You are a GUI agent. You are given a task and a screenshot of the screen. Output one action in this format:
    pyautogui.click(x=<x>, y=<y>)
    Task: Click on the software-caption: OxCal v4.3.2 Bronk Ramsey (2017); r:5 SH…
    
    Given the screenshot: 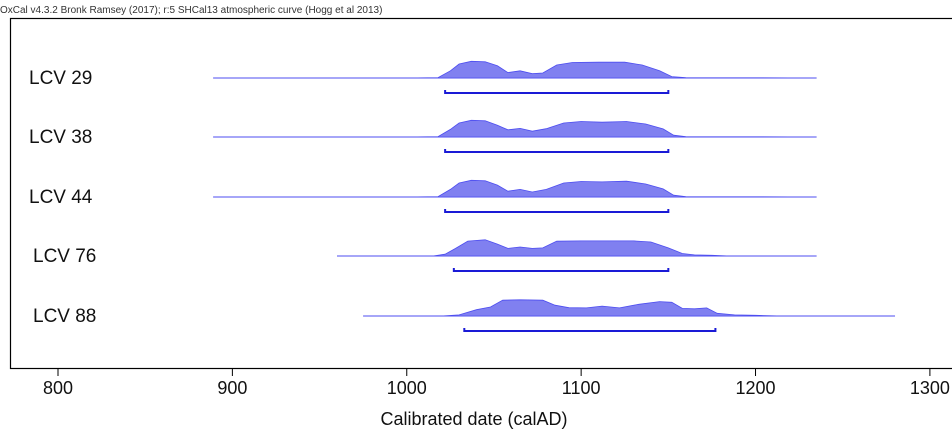 What is the action you would take?
    pyautogui.click(x=191, y=10)
    